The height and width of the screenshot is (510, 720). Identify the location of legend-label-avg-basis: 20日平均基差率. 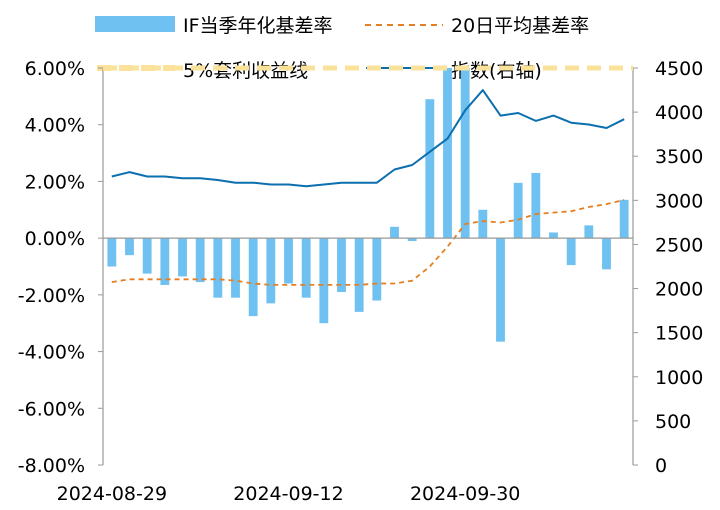
(520, 26).